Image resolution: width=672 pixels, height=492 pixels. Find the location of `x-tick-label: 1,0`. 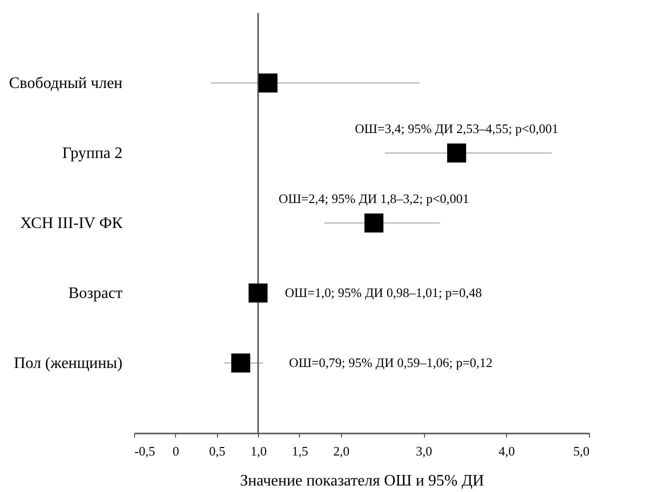

x-tick-label: 1,0 is located at coordinates (258, 451).